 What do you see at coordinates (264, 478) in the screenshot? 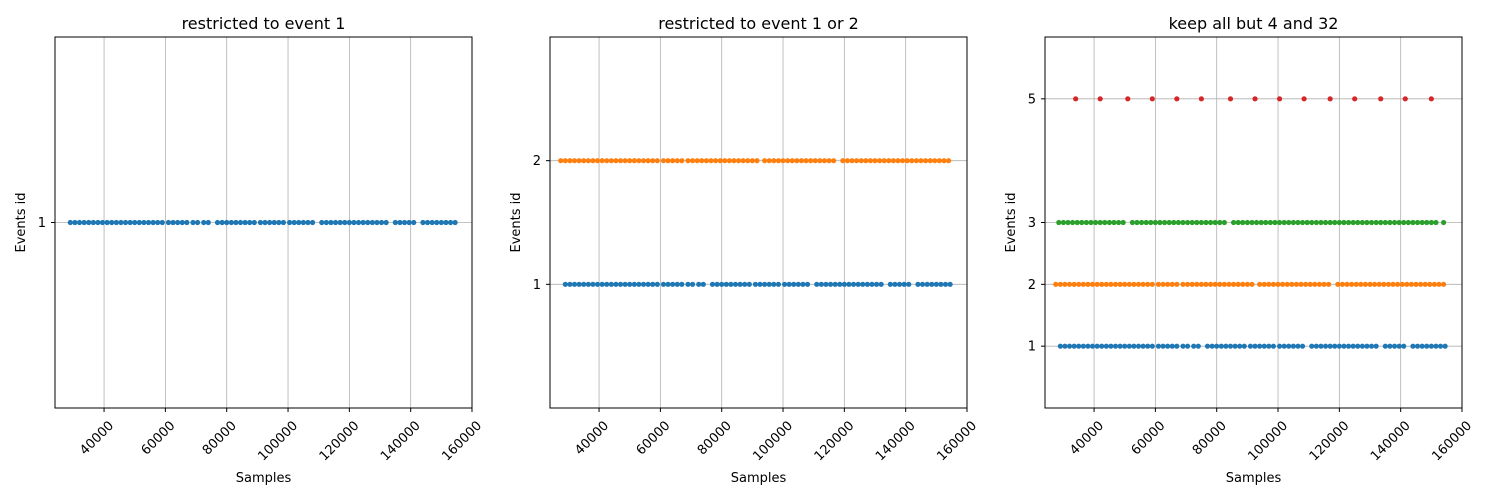
I see `x-axis-label: Samples` at bounding box center [264, 478].